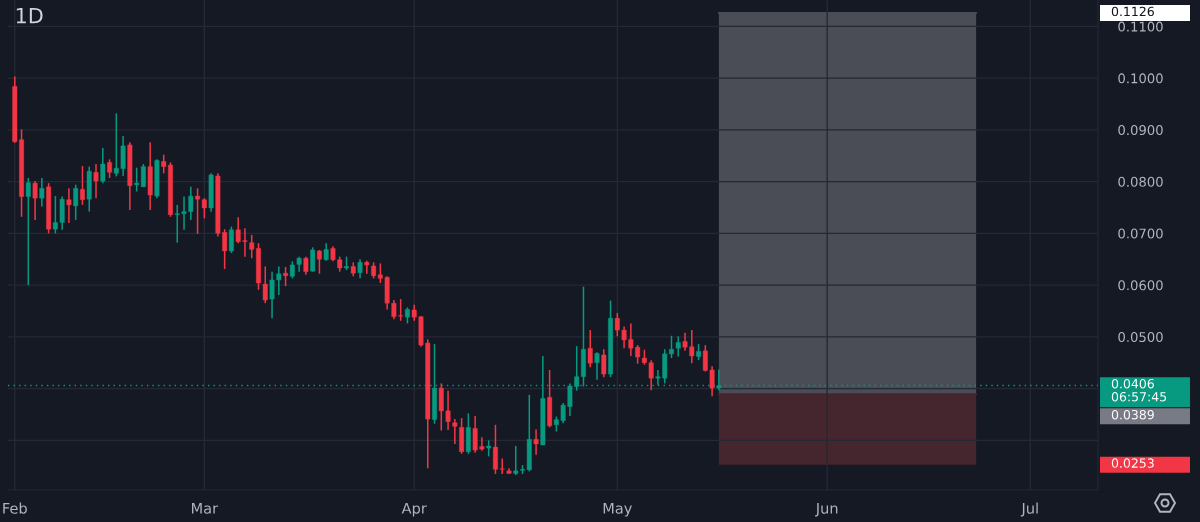 Image resolution: width=1200 pixels, height=522 pixels. What do you see at coordinates (1140, 285) in the screenshot?
I see `y-tick-label: 0.0600` at bounding box center [1140, 285].